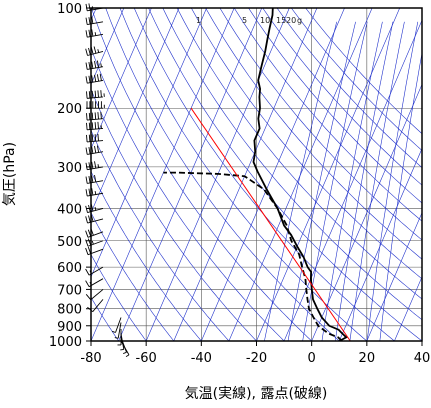 The image size is (431, 408). Describe the element at coordinates (65, 342) in the screenshot. I see `y-tick-label: 1000` at that location.